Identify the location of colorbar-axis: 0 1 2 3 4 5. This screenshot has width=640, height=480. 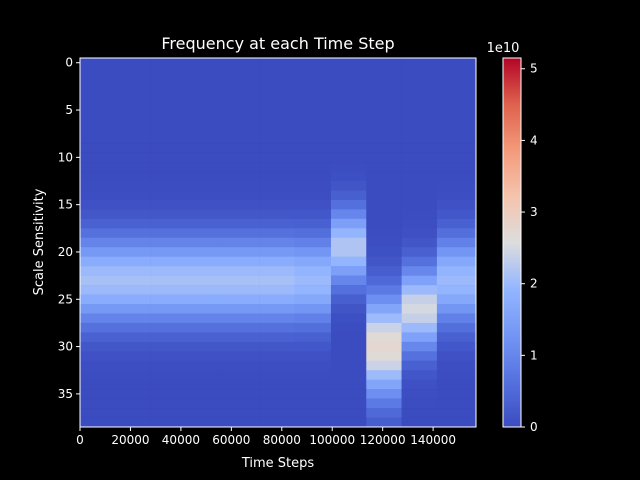
(529, 248).